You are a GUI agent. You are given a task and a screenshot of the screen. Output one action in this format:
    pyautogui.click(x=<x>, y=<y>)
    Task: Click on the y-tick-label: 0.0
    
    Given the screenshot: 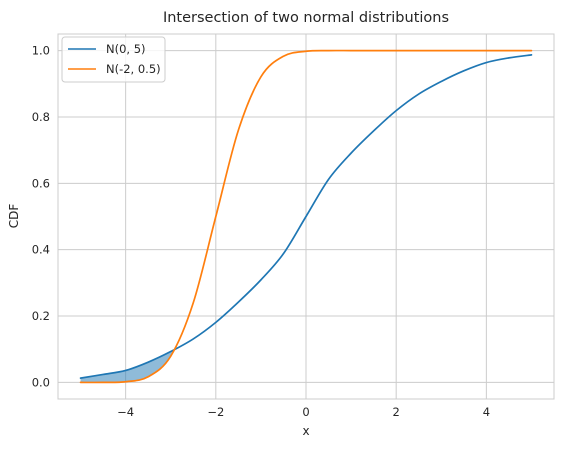 What is the action you would take?
    pyautogui.click(x=41, y=382)
    